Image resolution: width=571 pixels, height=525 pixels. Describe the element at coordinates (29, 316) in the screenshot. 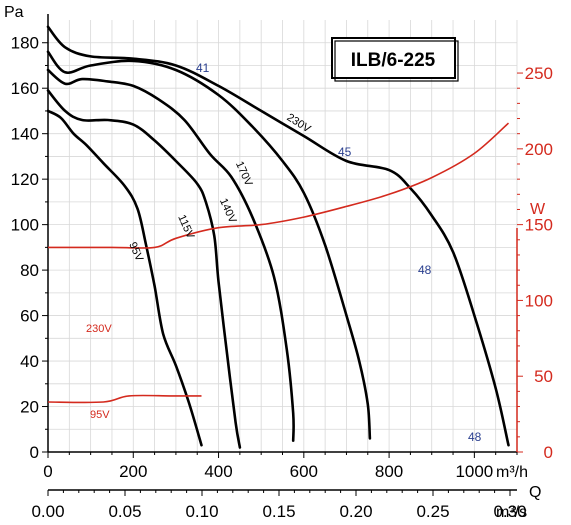

I see `y-left-tick-label: 60` at that location.